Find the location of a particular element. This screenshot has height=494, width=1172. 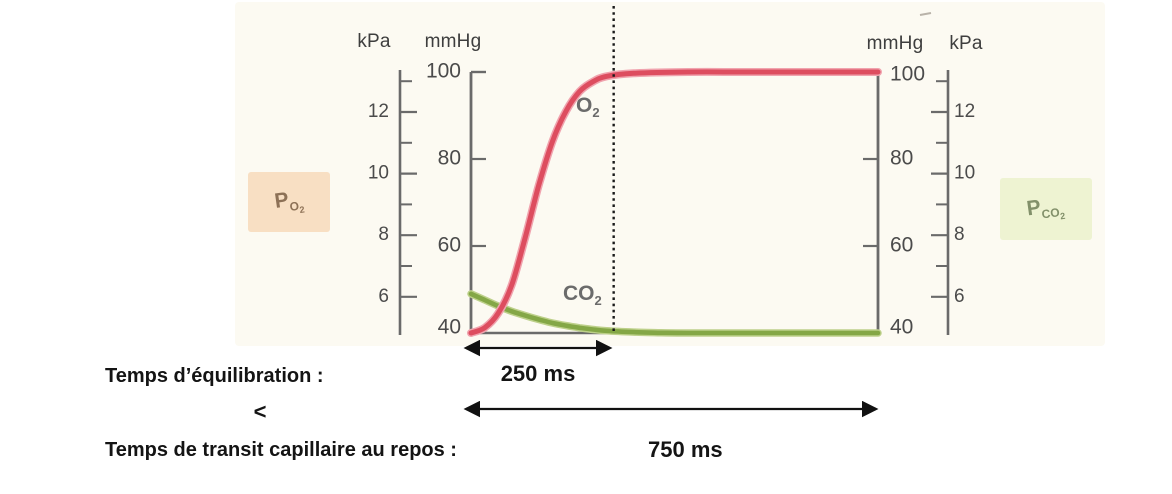

left-kpa-axis: 12 10 8 6 is located at coordinates (392, 202).